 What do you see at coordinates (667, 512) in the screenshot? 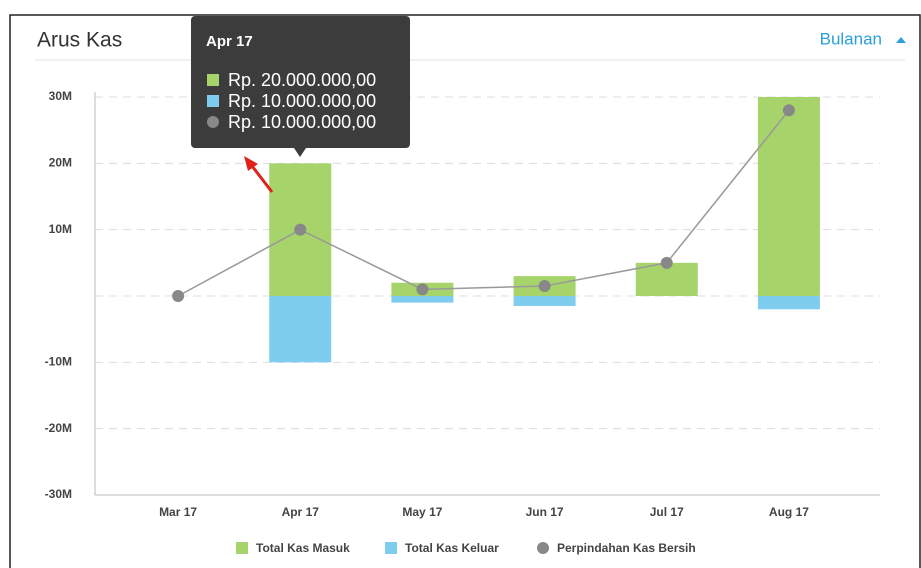
I see `x-tick-label: Jul 17` at bounding box center [667, 512].